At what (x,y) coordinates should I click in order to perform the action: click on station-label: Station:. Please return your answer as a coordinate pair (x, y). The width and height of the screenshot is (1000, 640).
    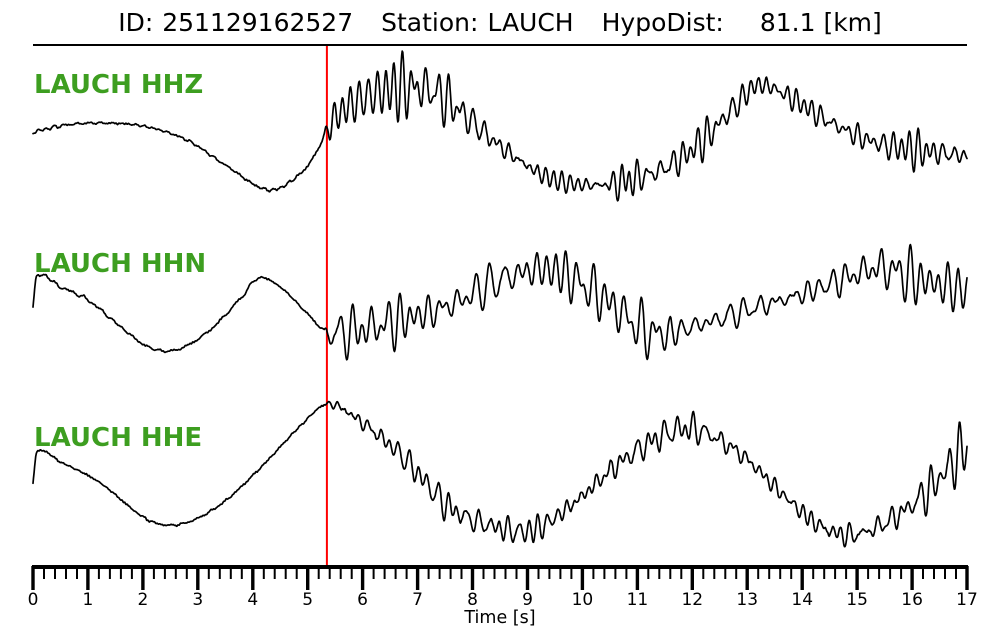
    Looking at the image, I should click on (430, 22).